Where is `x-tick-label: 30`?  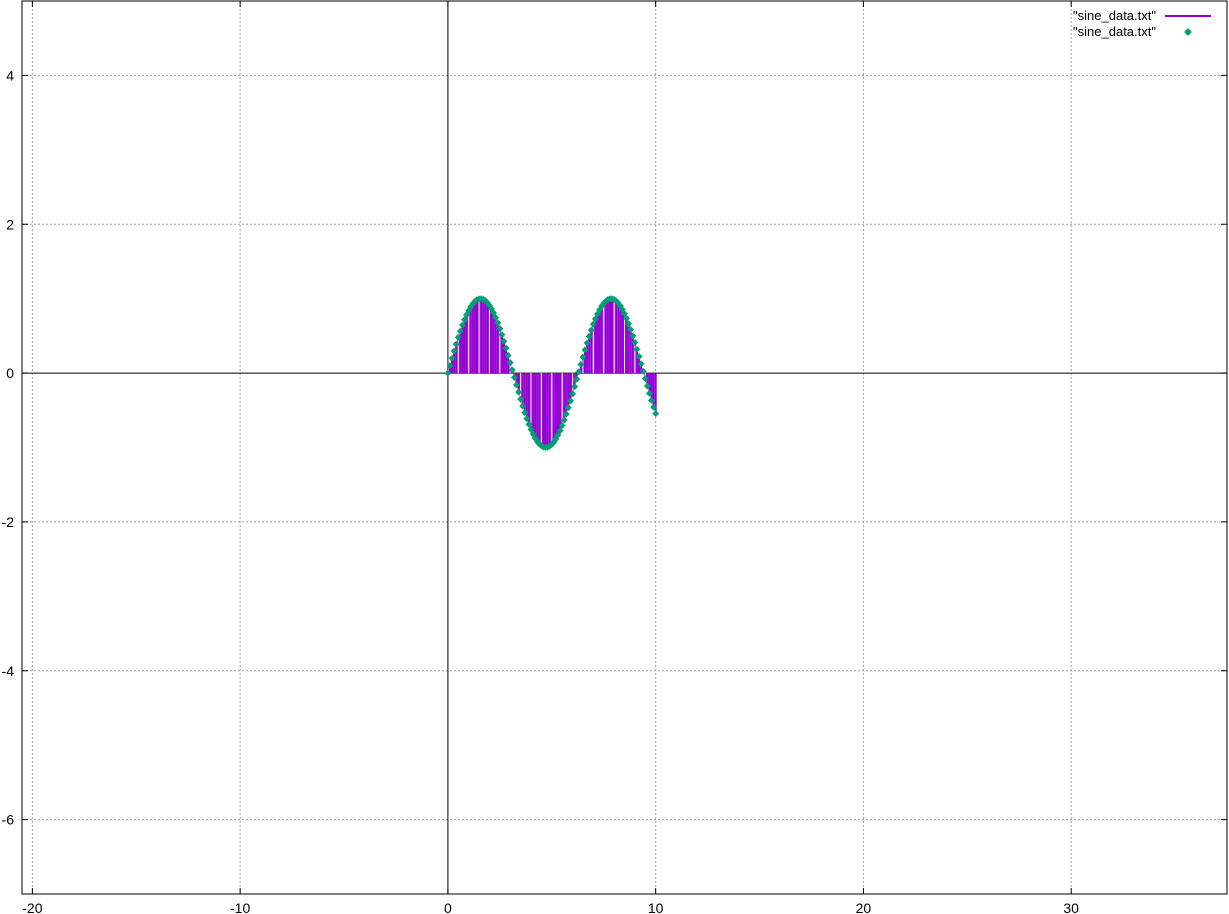
x-tick-label: 30 is located at coordinates (1071, 907).